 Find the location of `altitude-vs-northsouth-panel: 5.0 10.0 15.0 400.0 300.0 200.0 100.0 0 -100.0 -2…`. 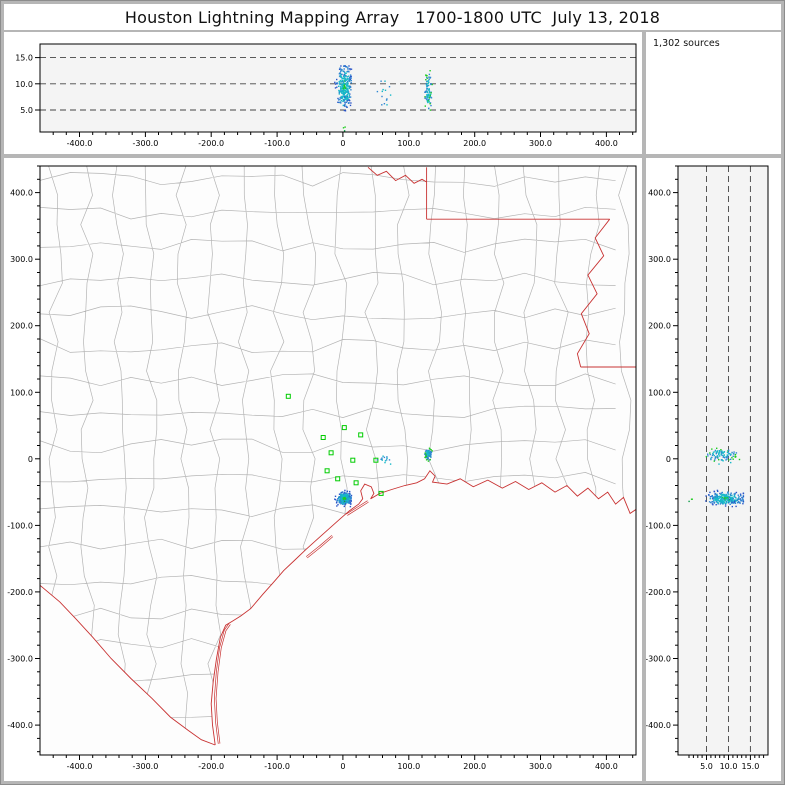

altitude-vs-northsouth-panel: 5.0 10.0 15.0 400.0 300.0 200.0 100.0 0 -100.0 -2… is located at coordinates (713, 469).